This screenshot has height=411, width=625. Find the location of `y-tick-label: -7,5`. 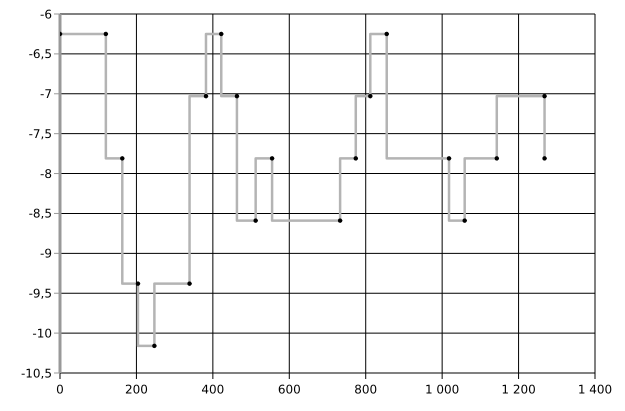

y-tick-label: -7,5 is located at coordinates (40, 133).